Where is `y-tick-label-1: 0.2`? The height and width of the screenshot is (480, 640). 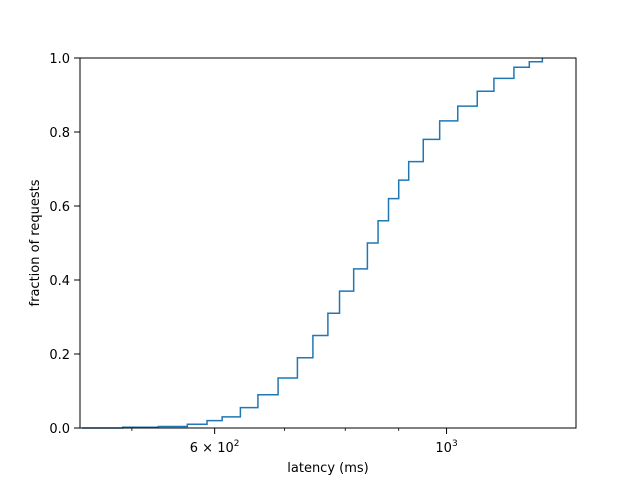 y-tick-label-1: 0.2 is located at coordinates (59, 355).